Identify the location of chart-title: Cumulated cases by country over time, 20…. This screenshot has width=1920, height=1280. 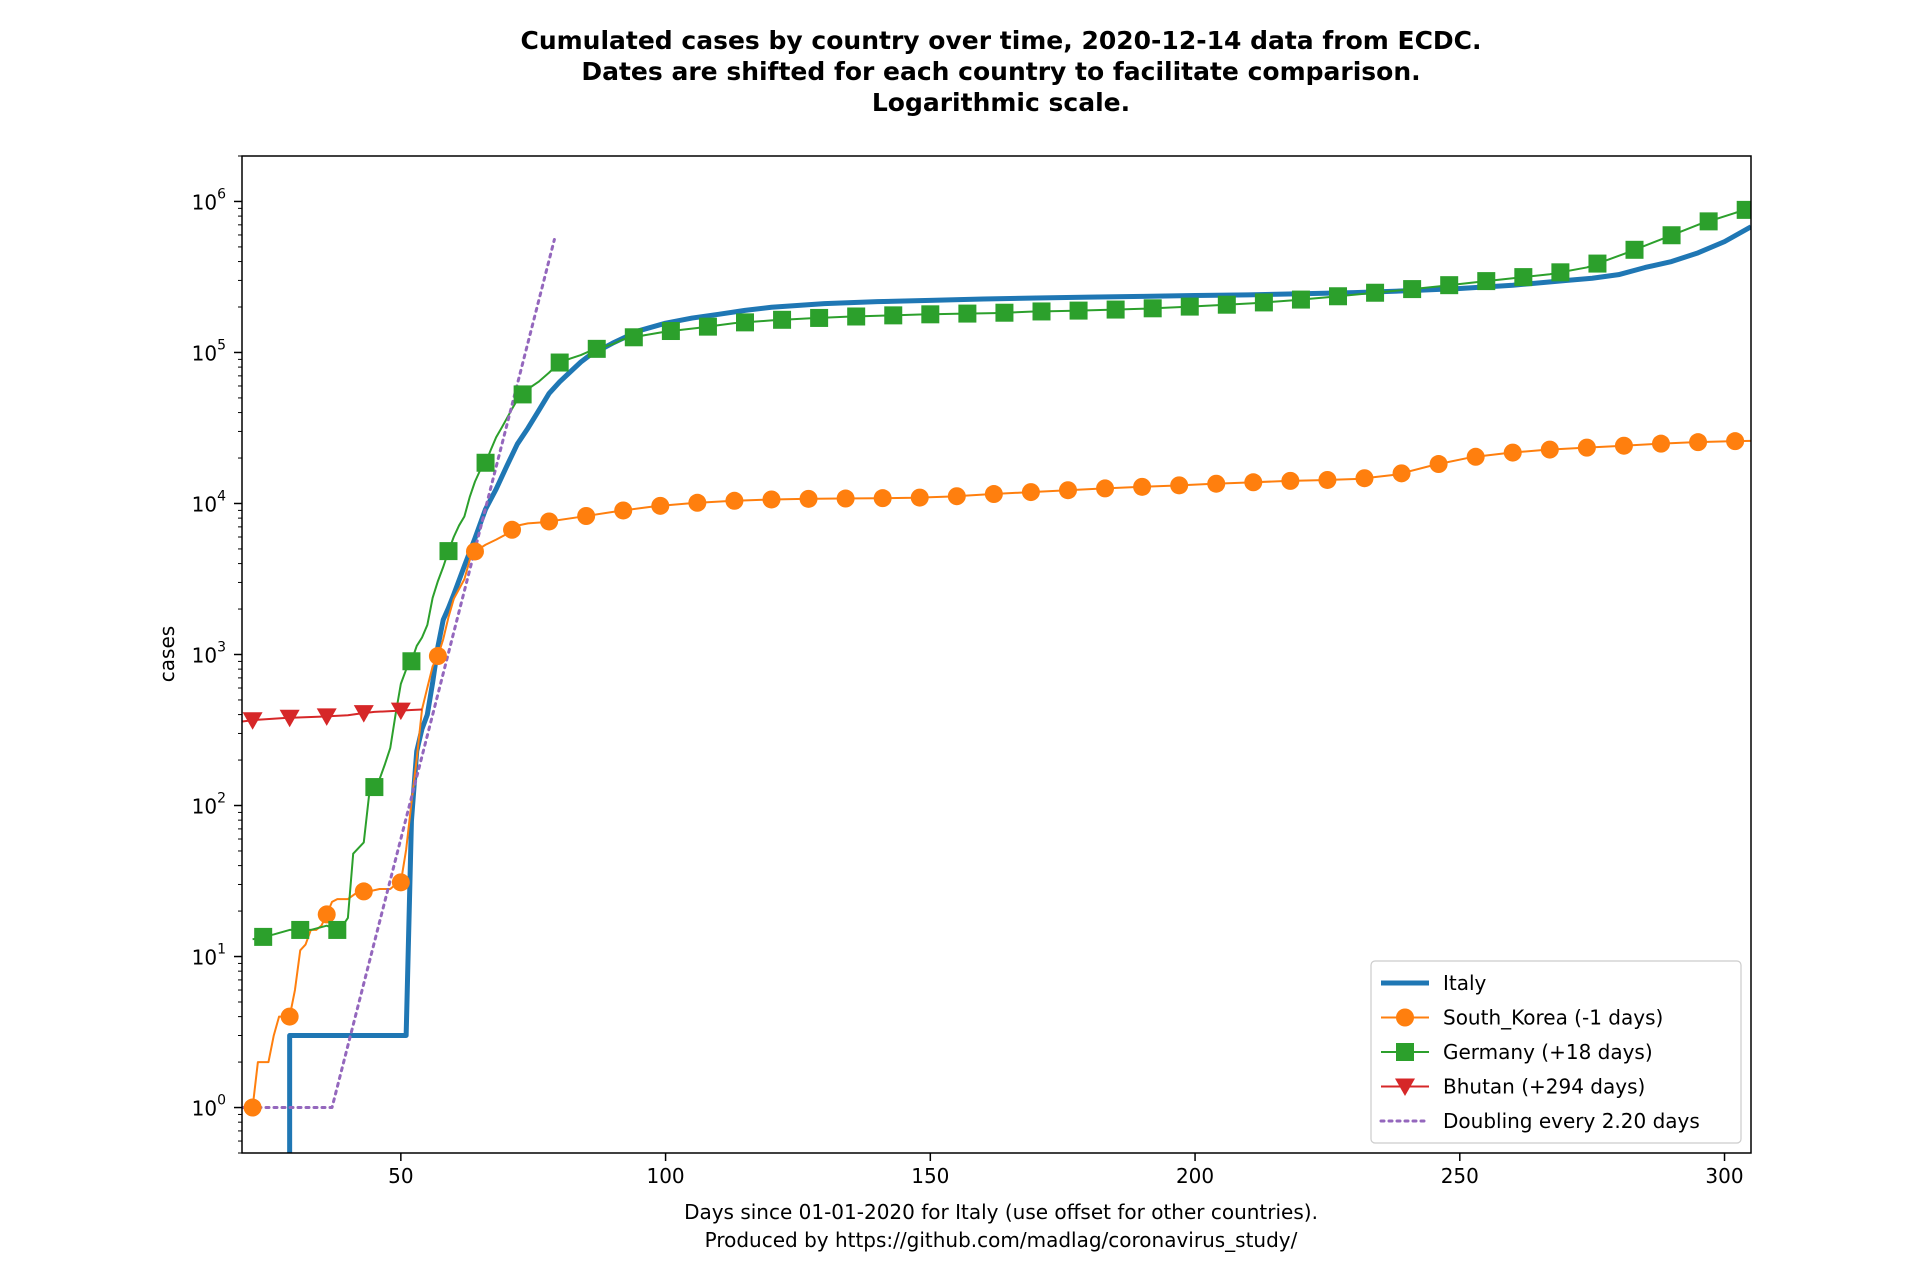
(1000, 71).